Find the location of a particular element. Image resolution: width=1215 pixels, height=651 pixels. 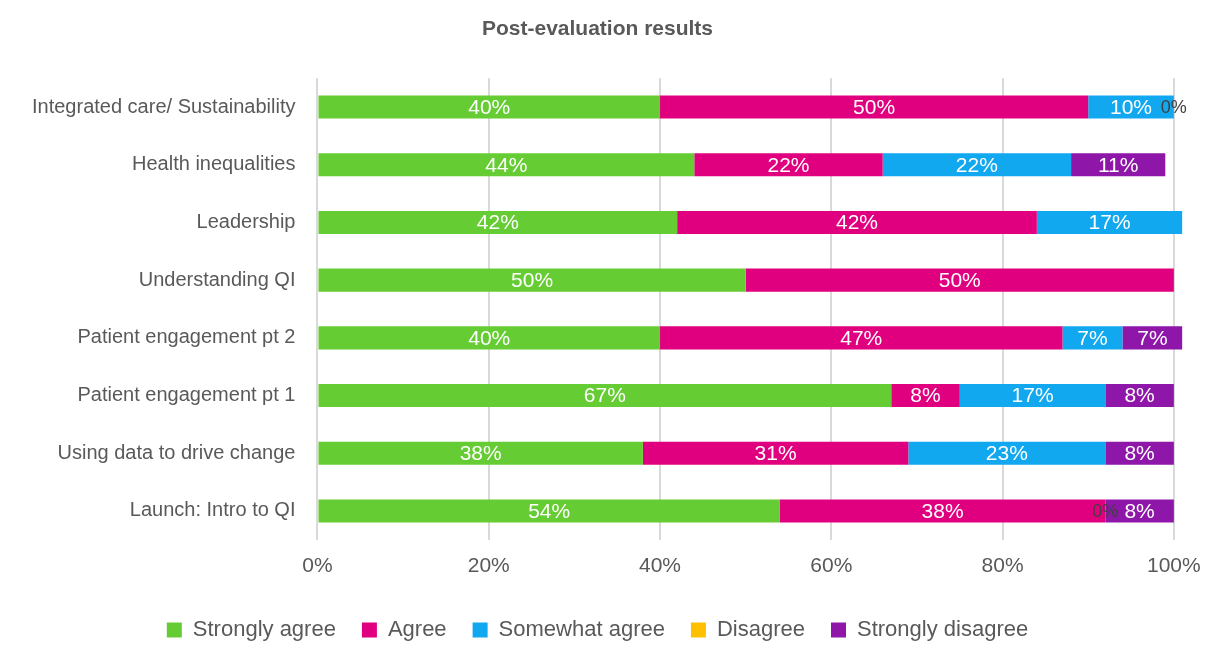

x-tick-label: 40% is located at coordinates (660, 565).